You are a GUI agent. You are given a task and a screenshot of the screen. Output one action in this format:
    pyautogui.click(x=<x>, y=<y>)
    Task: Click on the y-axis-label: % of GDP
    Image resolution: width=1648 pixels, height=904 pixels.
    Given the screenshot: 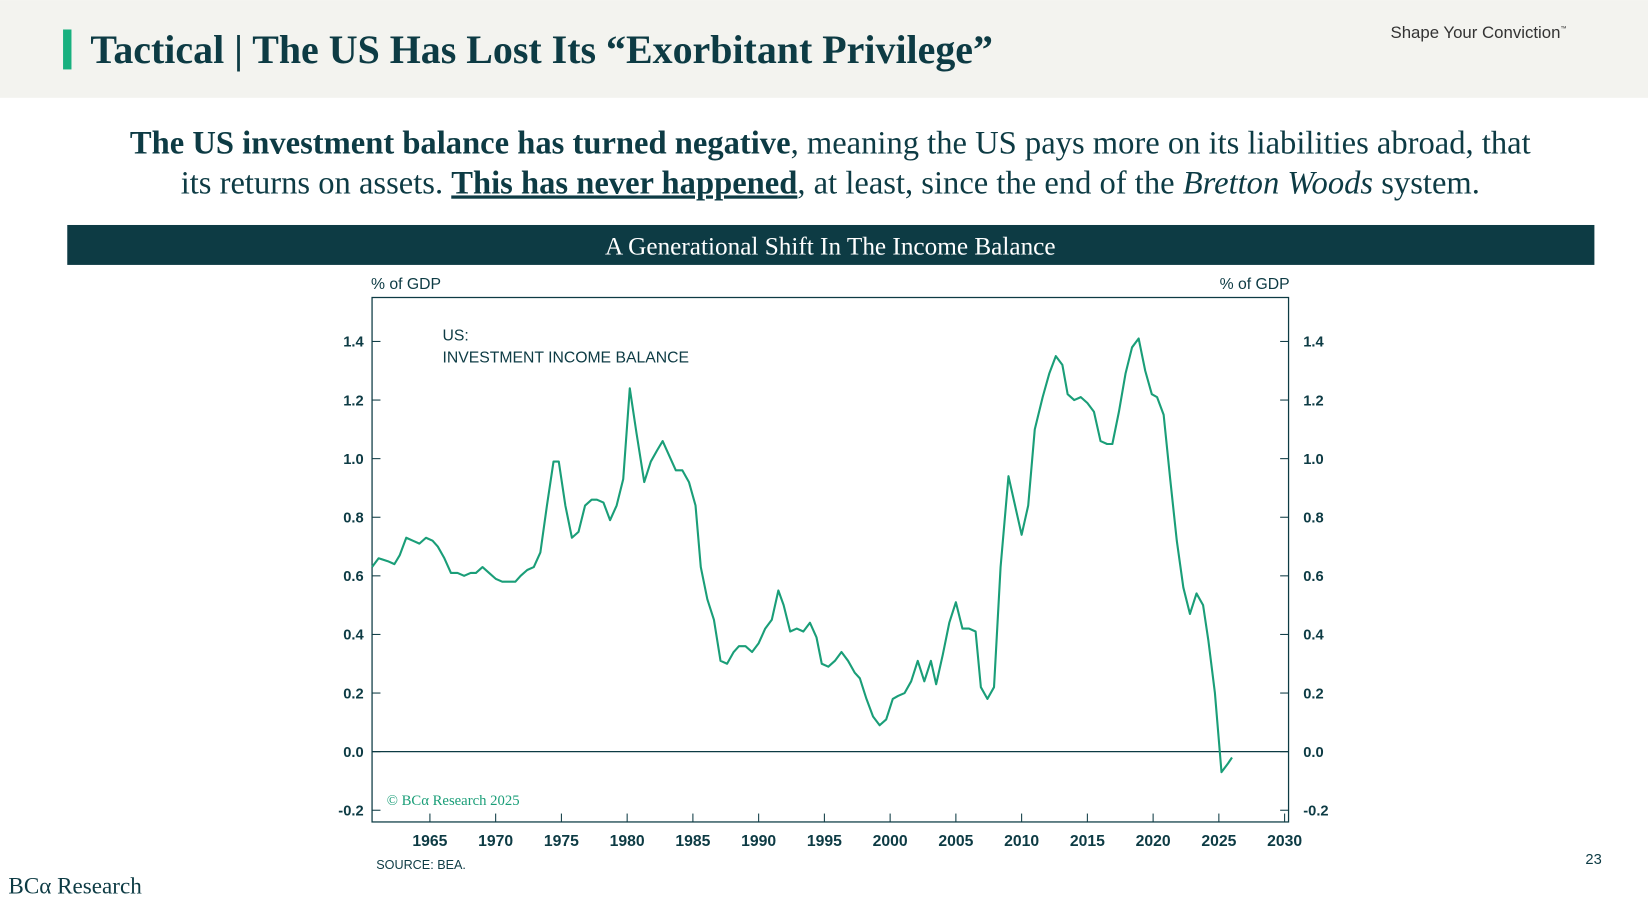 What is the action you would take?
    pyautogui.click(x=406, y=284)
    